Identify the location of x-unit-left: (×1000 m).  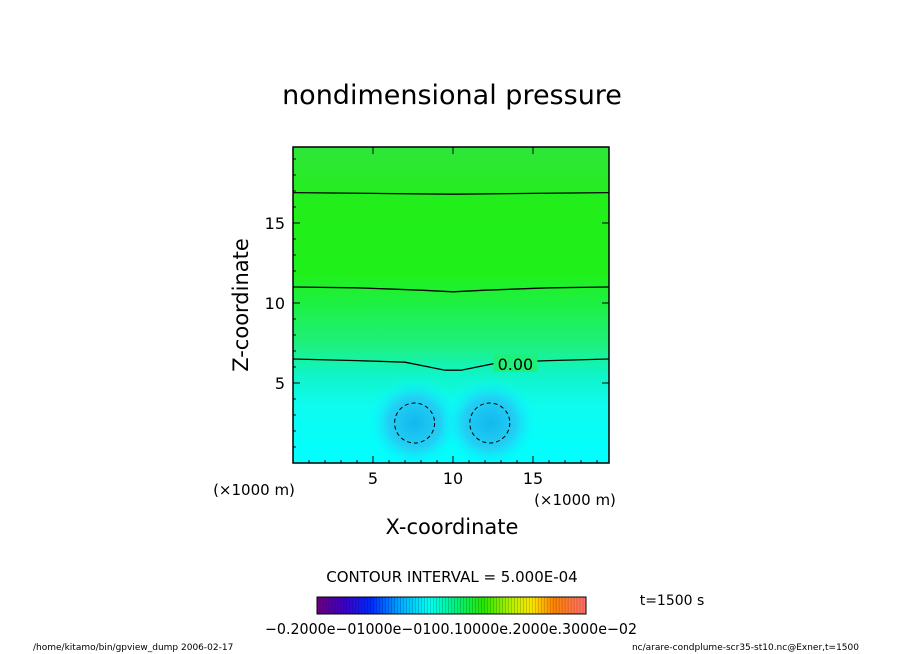
(254, 490).